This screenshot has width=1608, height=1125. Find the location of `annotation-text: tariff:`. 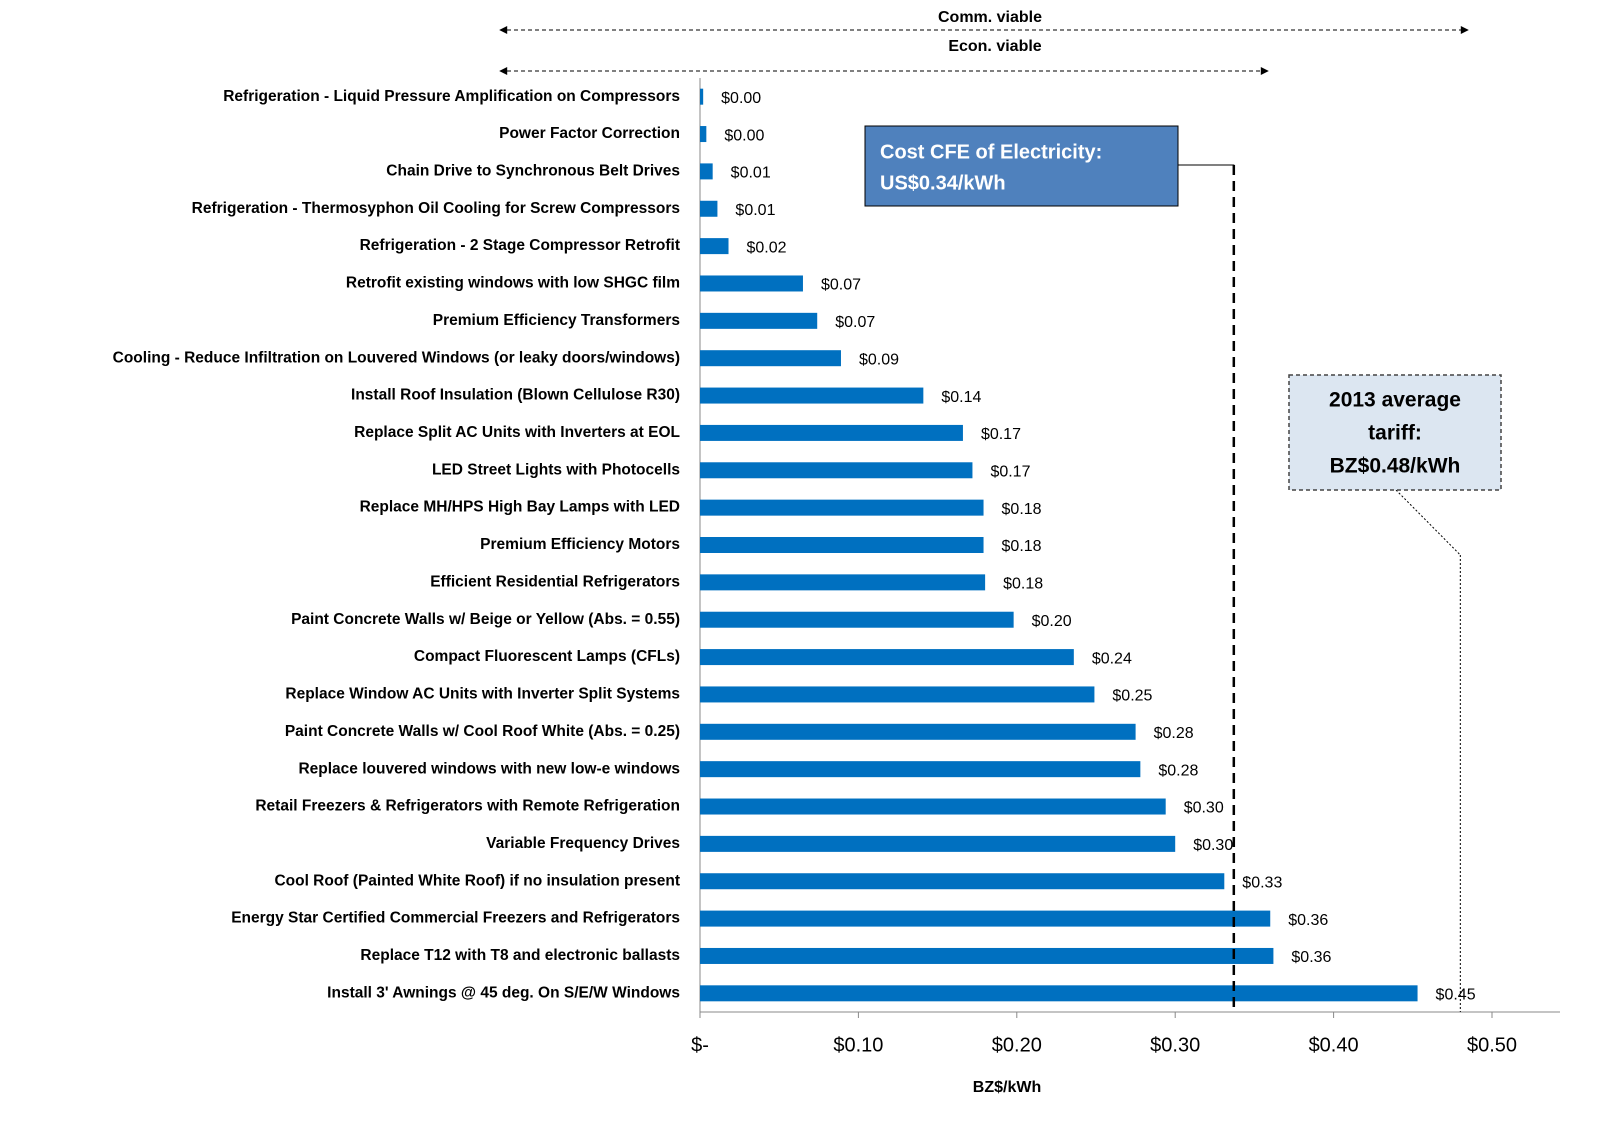

annotation-text: tariff: is located at coordinates (1395, 433).